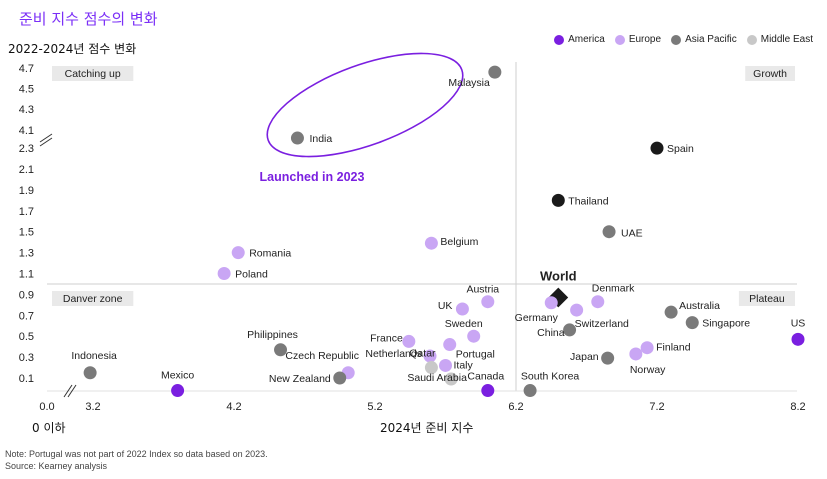  What do you see at coordinates (88, 19) in the screenshot?
I see `chart-title: 준비 지수 점수의 변화` at bounding box center [88, 19].